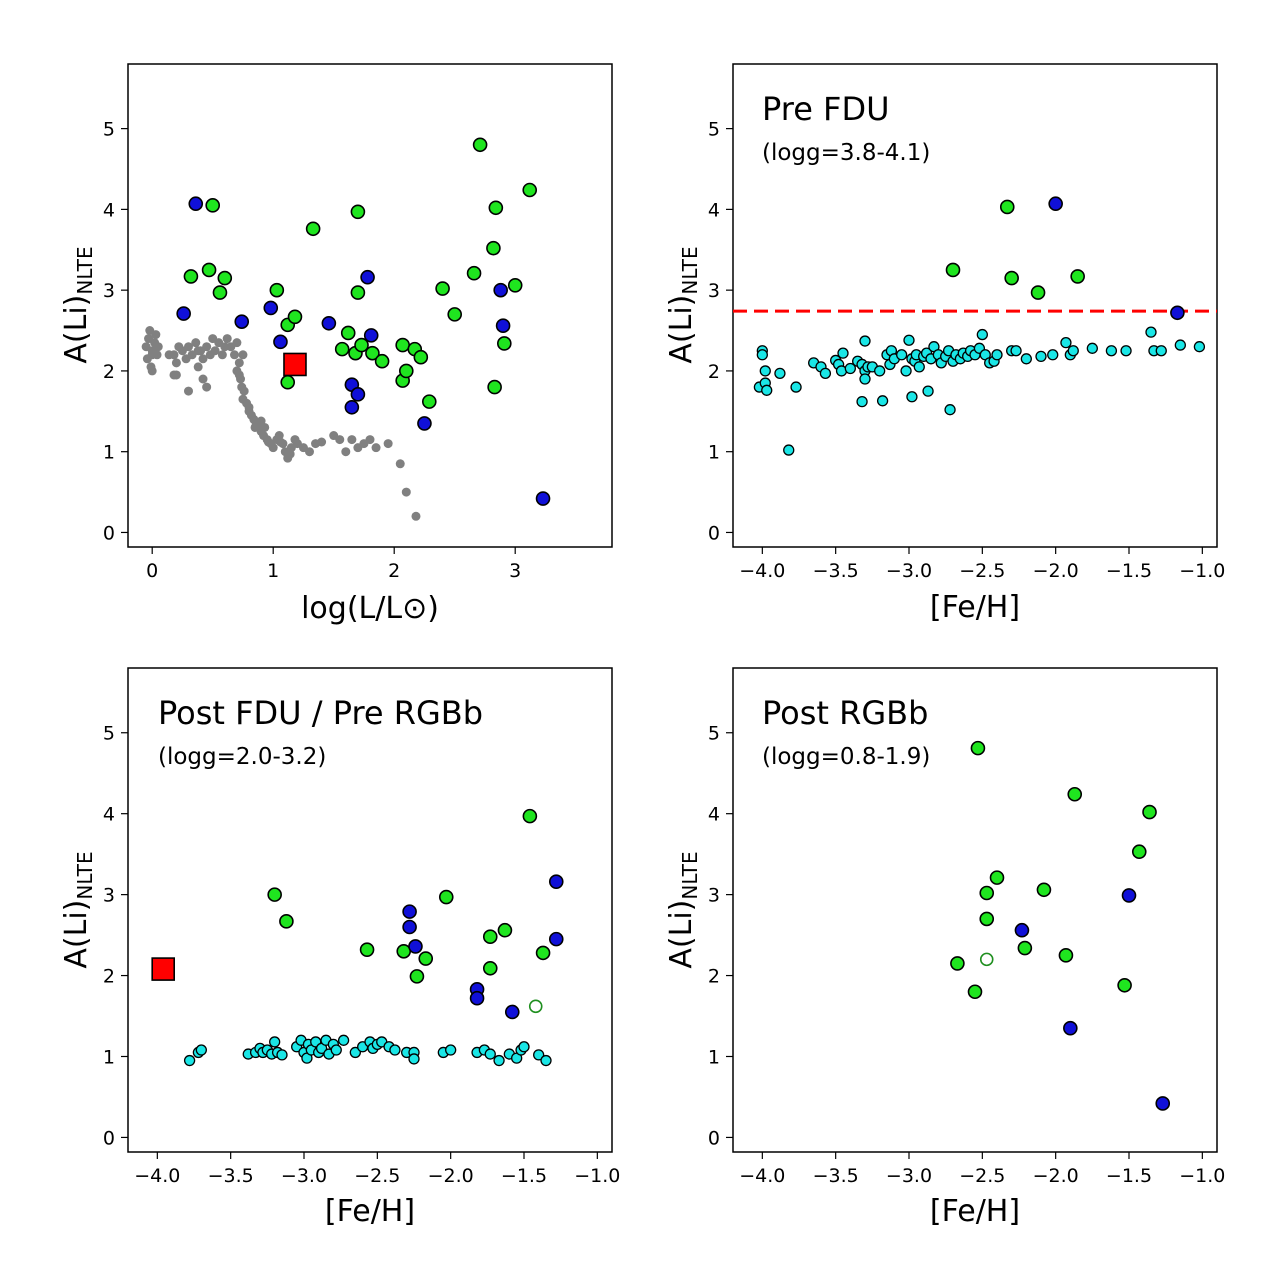 This screenshot has width=1280, height=1280. What do you see at coordinates (242, 757) in the screenshot?
I see `panel-subtitle: (logg=2.0-3.2)` at bounding box center [242, 757].